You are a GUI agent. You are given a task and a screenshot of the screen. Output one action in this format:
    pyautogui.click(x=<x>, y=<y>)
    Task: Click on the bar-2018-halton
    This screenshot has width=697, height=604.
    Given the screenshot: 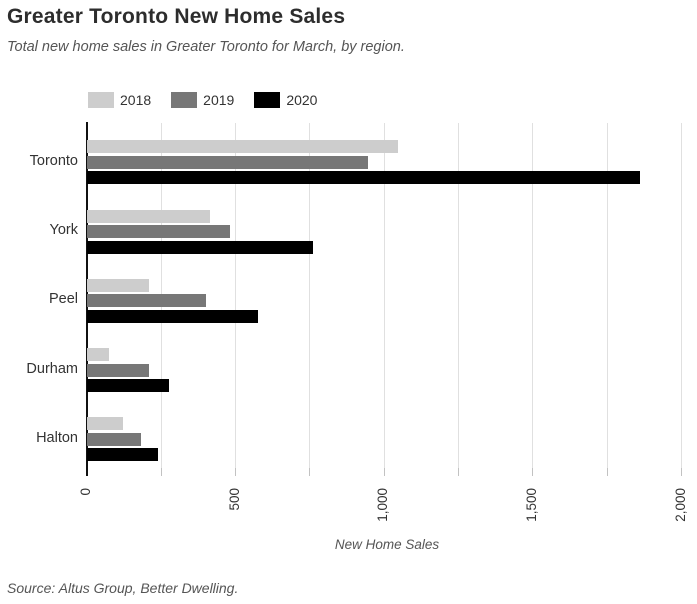 What is the action you would take?
    pyautogui.click(x=105, y=424)
    